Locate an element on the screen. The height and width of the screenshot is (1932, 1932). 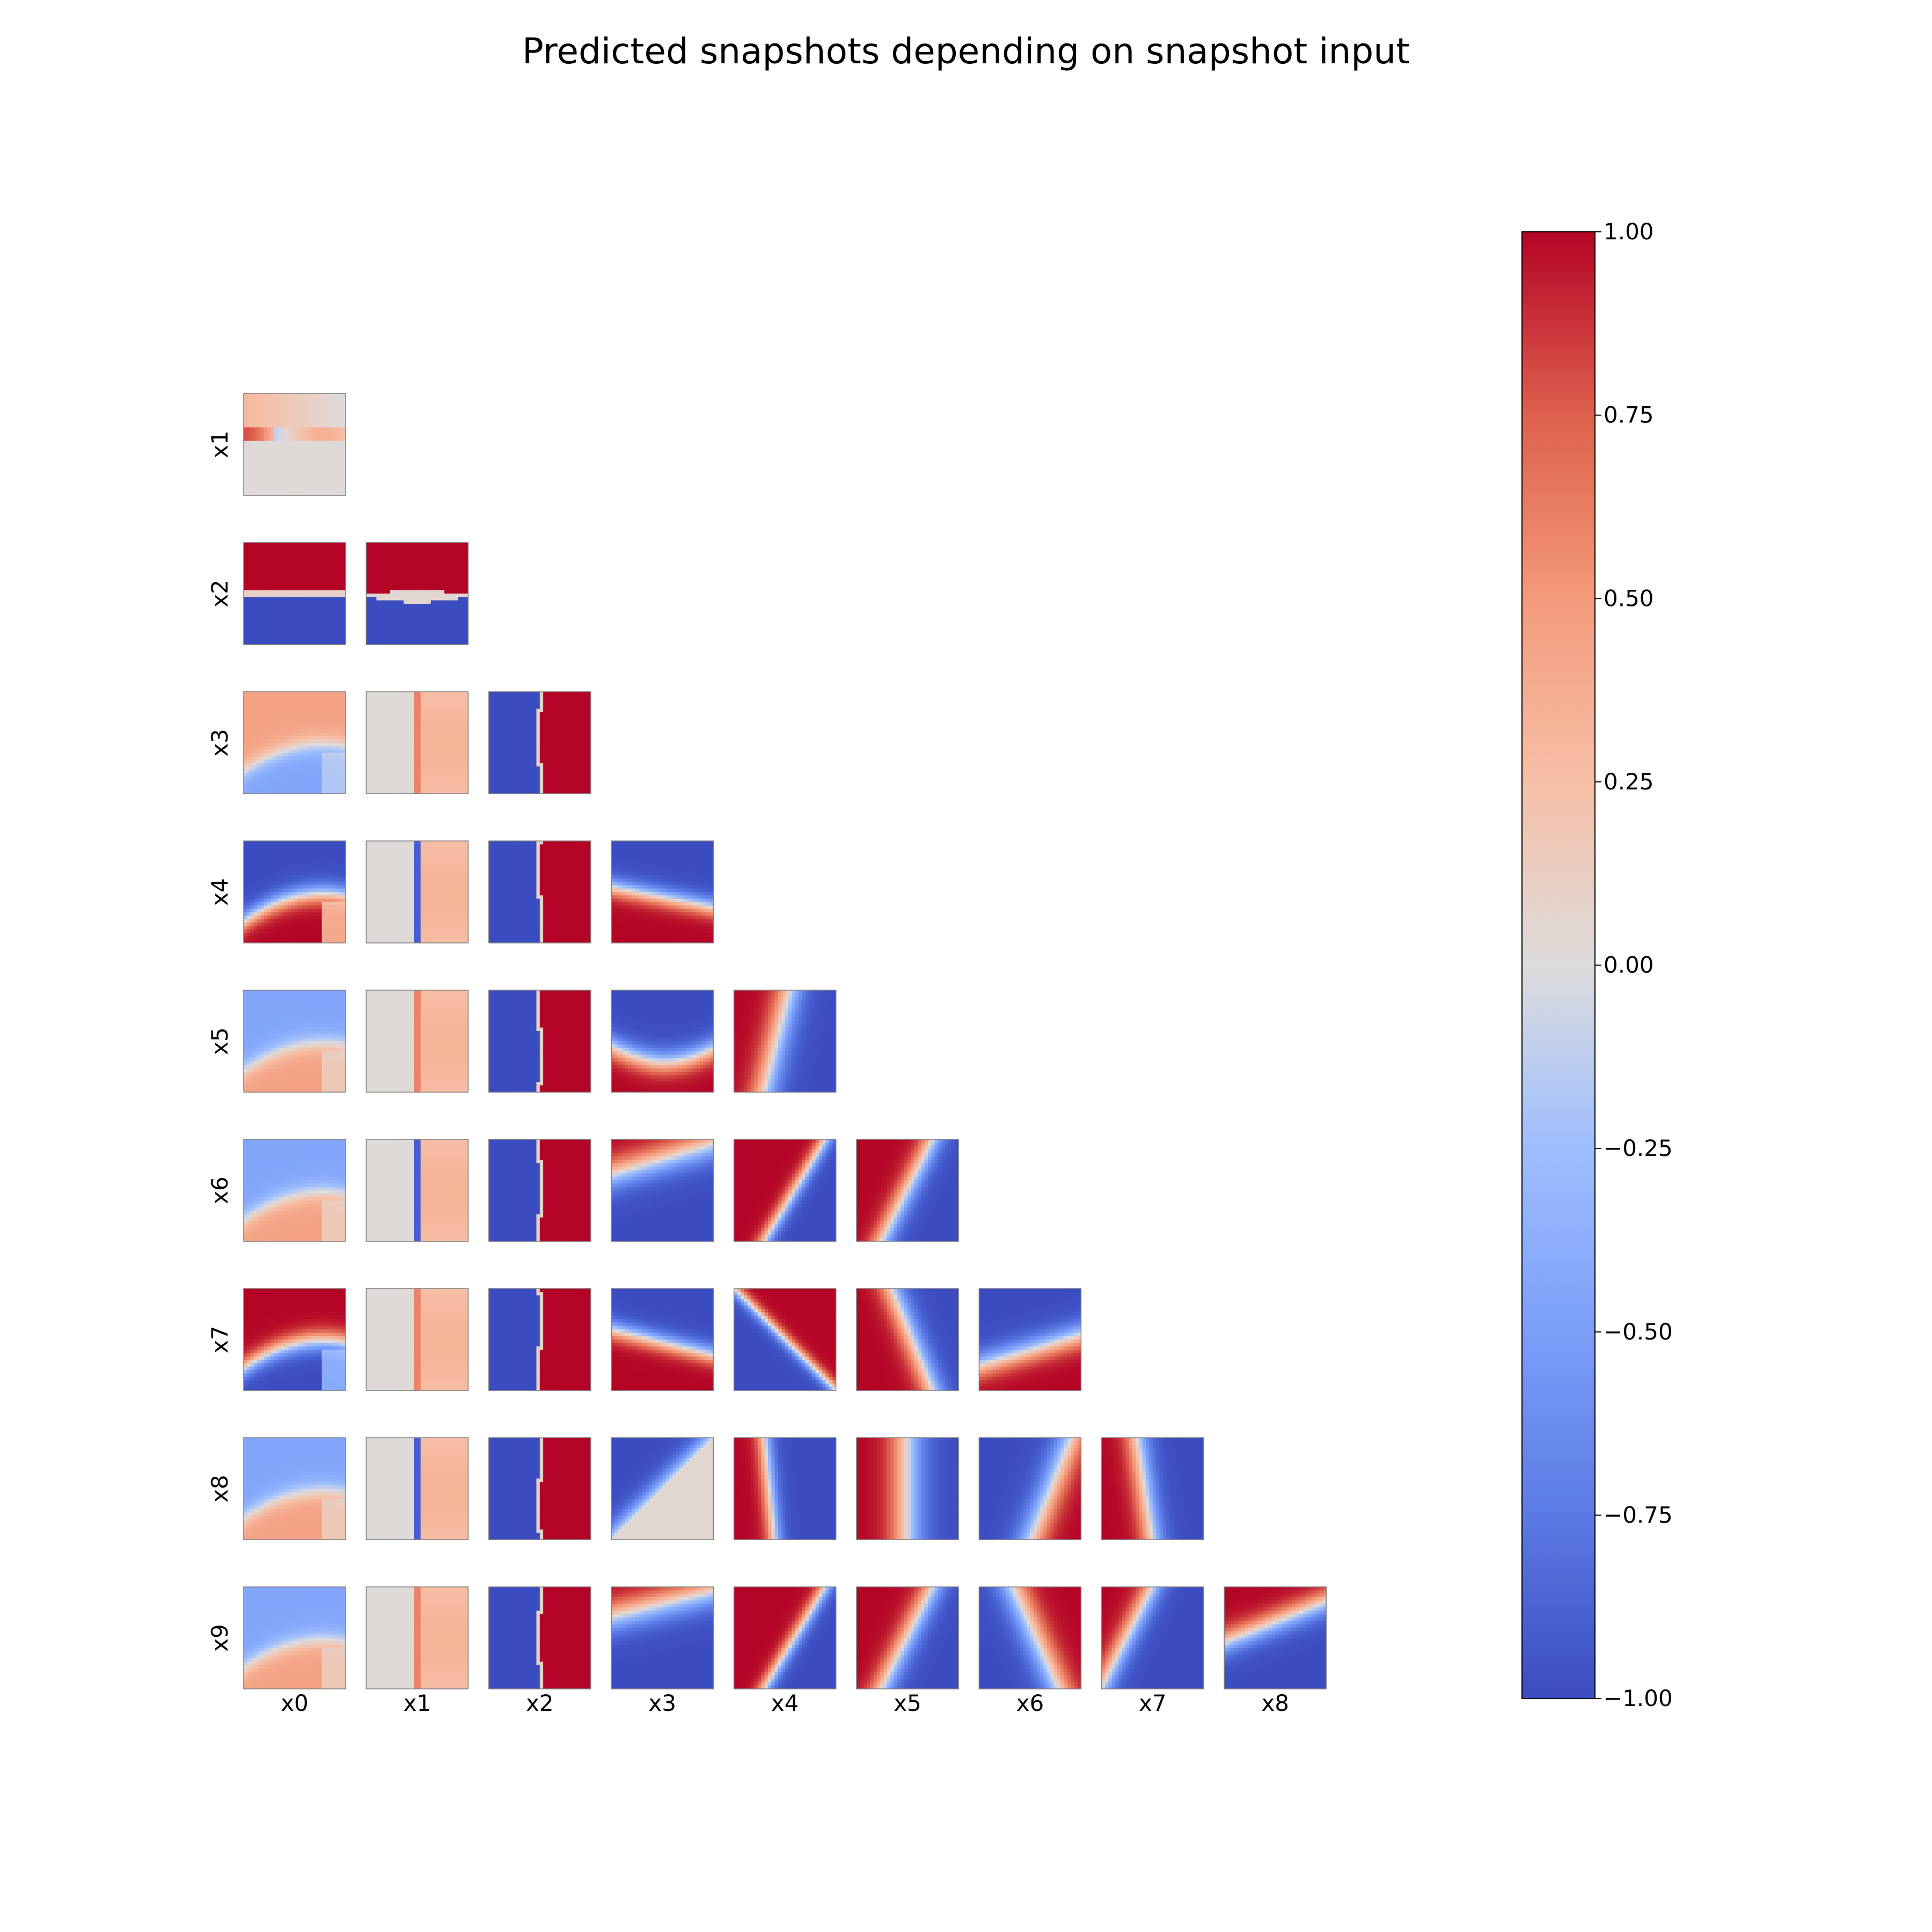
panel-x6-vs-x0 is located at coordinates (294, 1190).